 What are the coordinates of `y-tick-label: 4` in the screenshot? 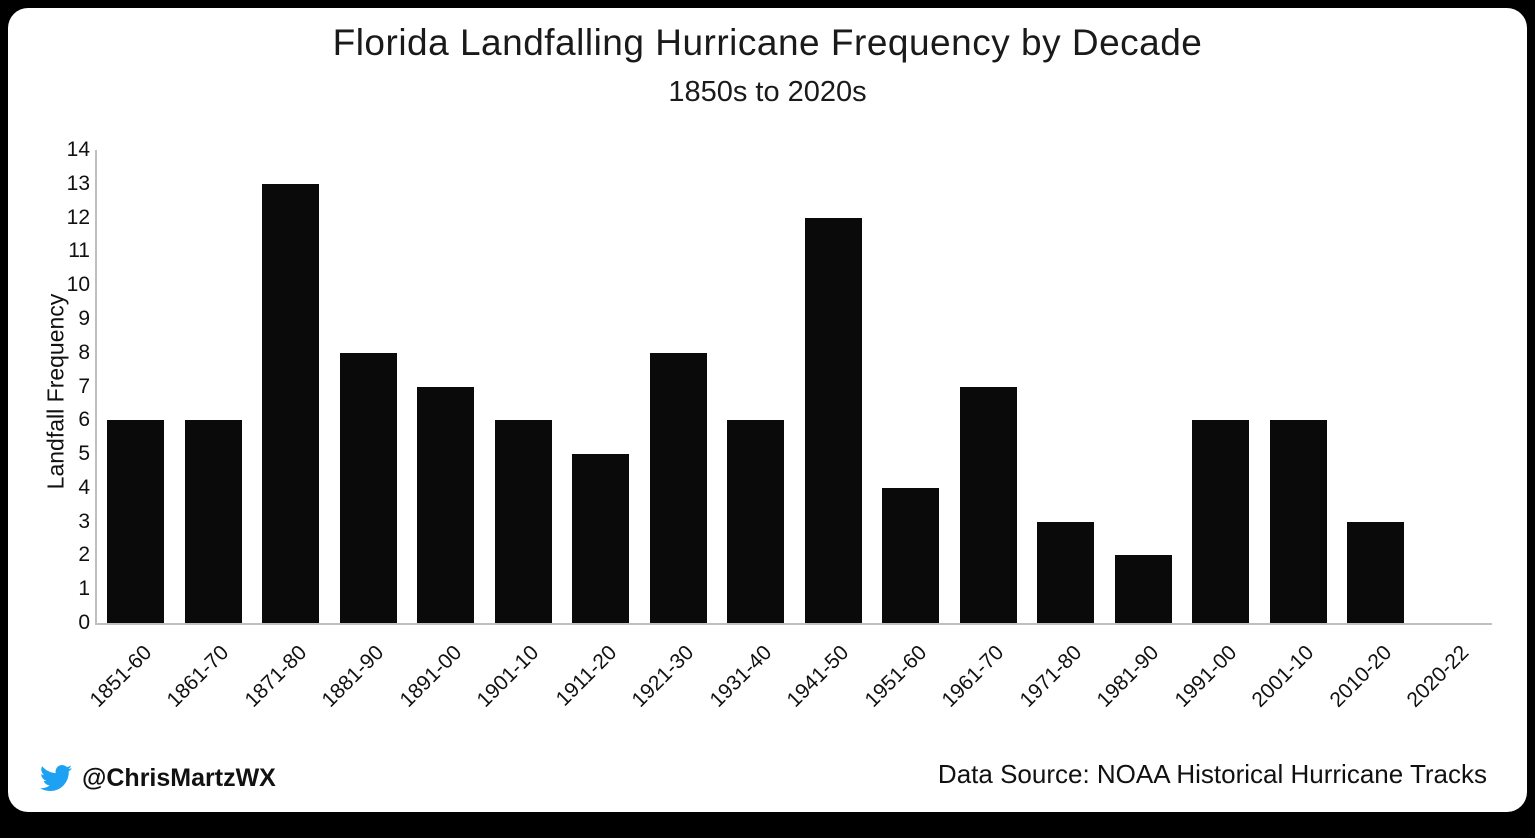 It's located at (84, 487).